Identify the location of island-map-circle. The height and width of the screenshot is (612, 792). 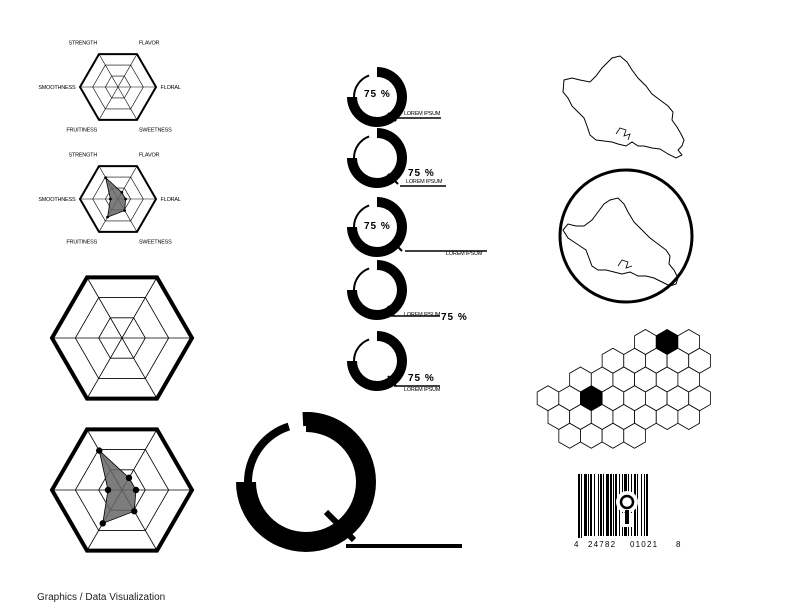
(626, 236).